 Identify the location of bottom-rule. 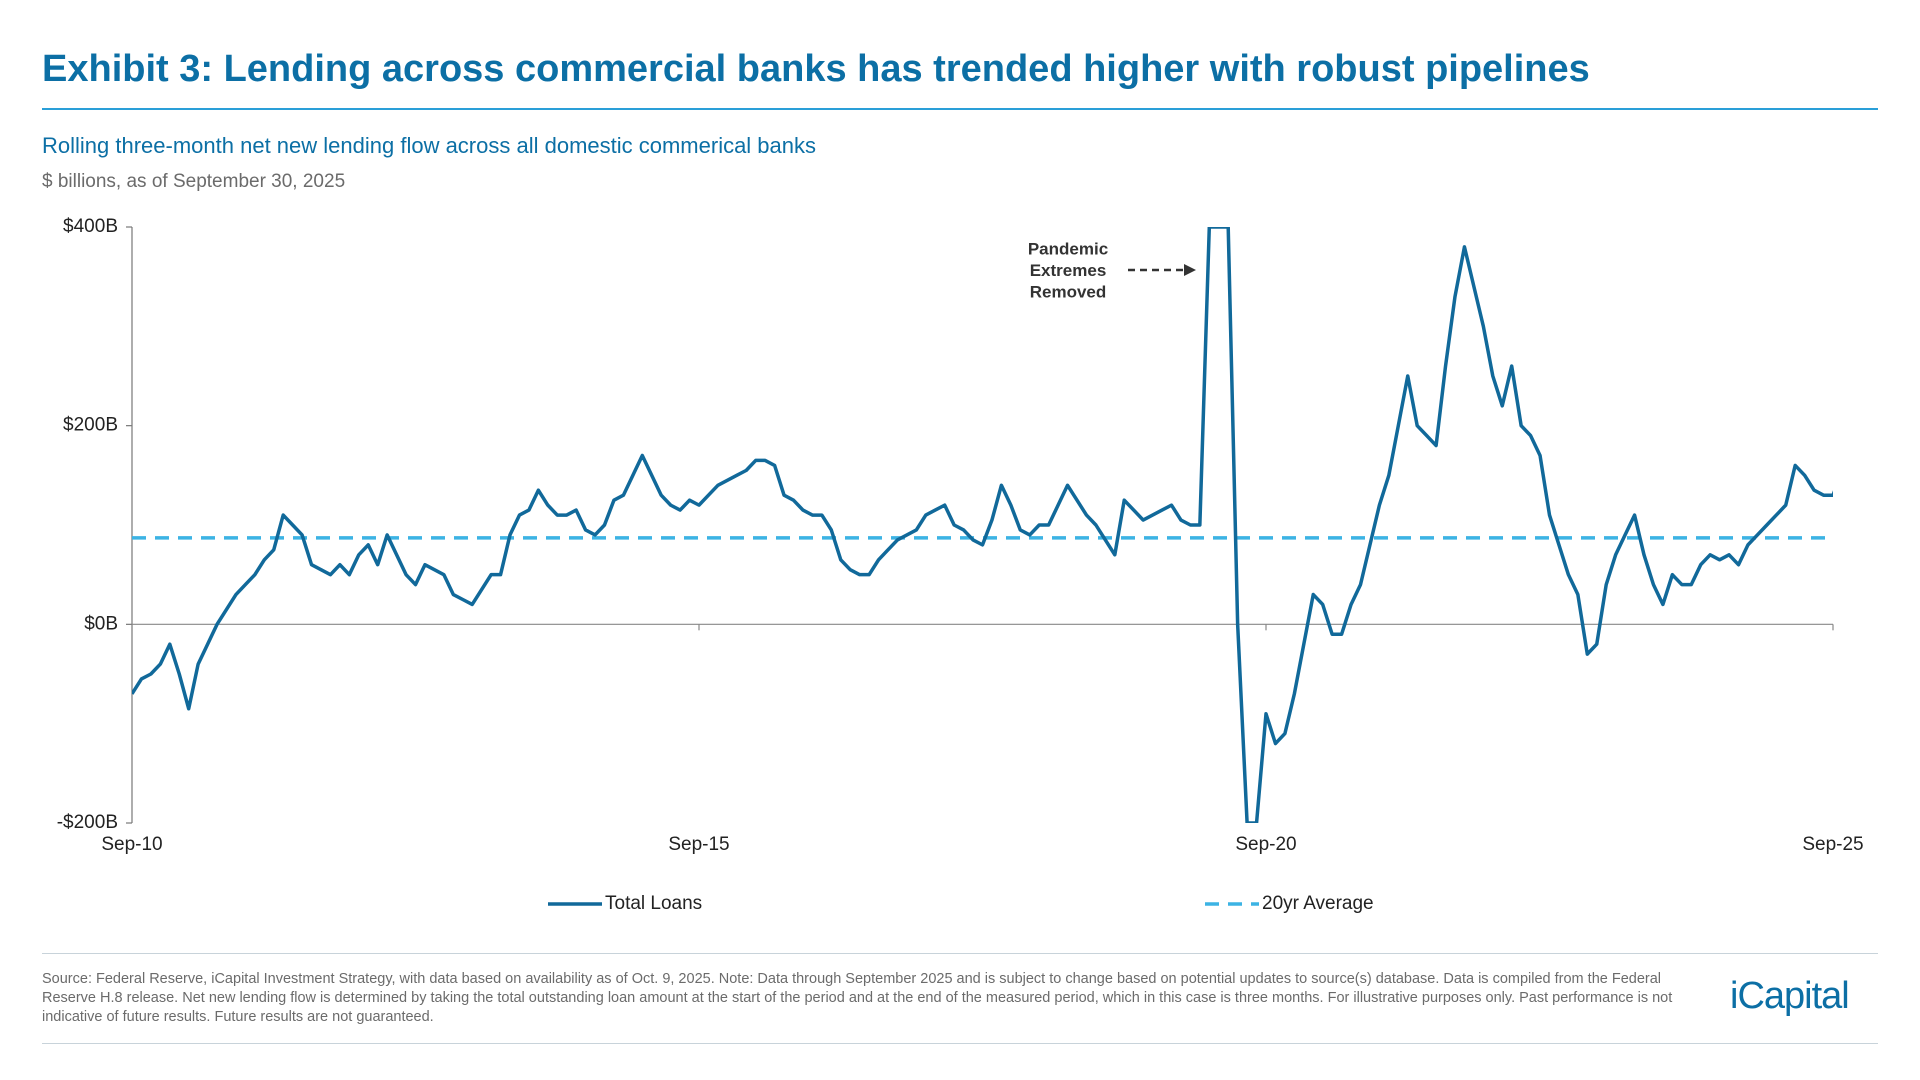
(960, 1043).